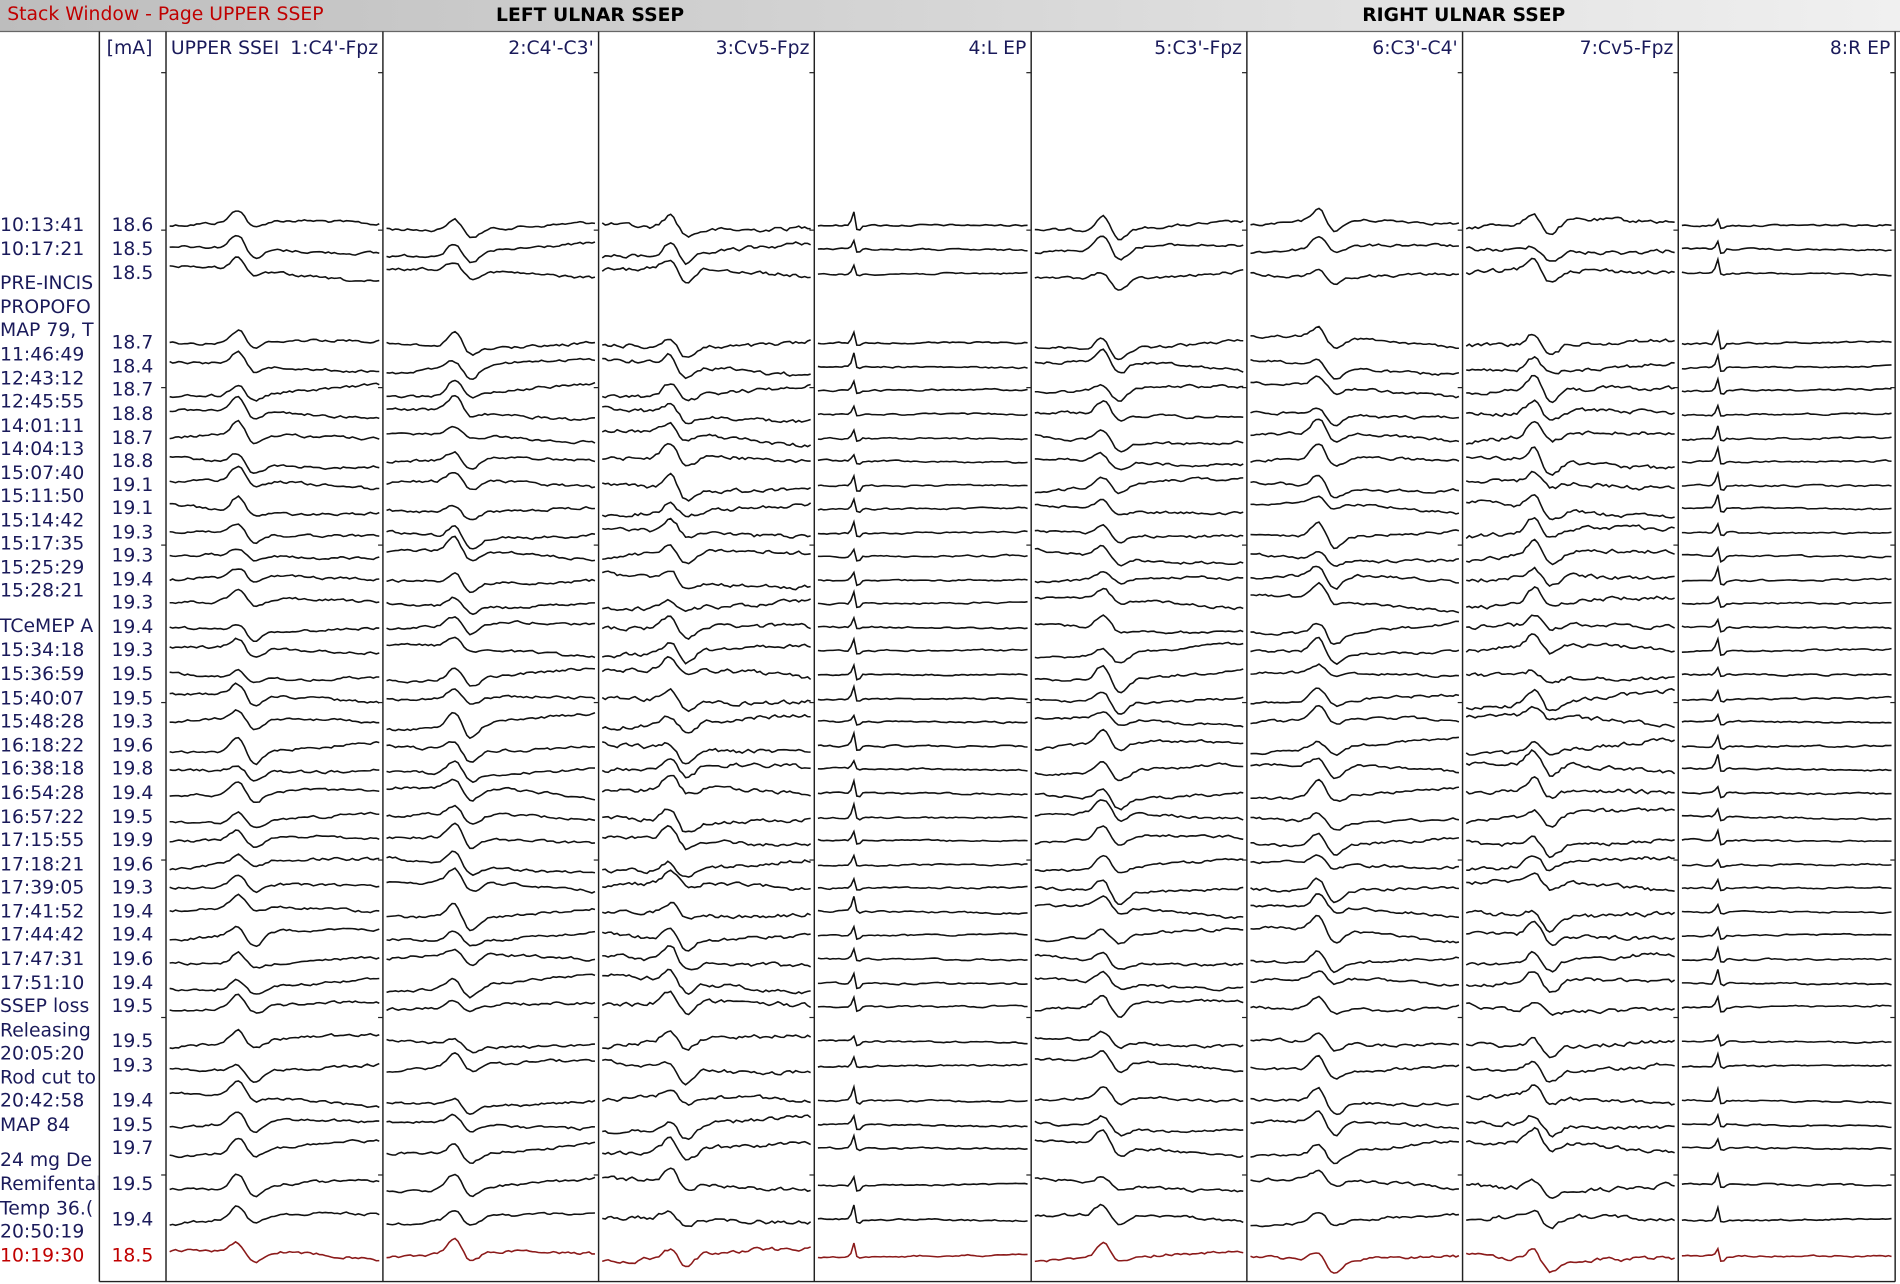 The image size is (1900, 1284). Describe the element at coordinates (132, 674) in the screenshot. I see `intensity: 19.5` at that location.